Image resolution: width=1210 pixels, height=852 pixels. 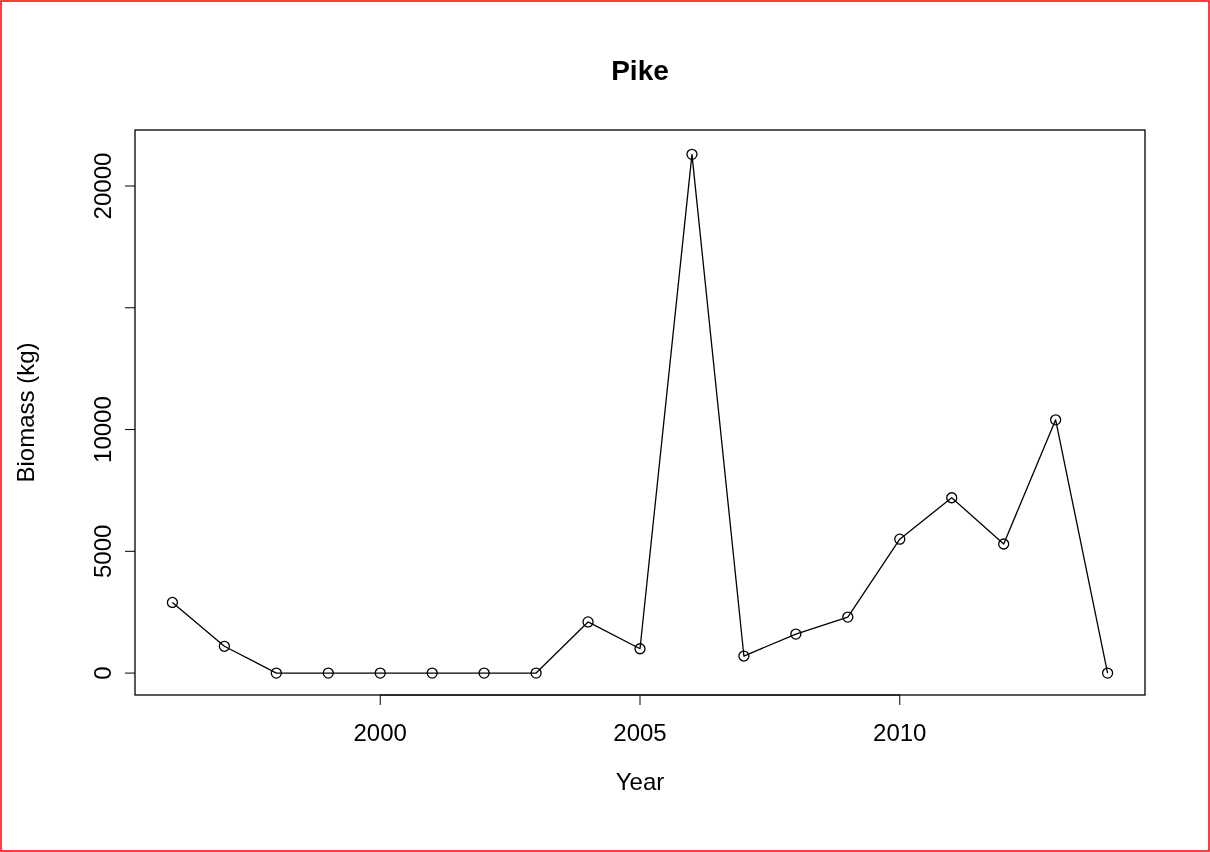 What do you see at coordinates (640, 70) in the screenshot?
I see `chart-title: Pike` at bounding box center [640, 70].